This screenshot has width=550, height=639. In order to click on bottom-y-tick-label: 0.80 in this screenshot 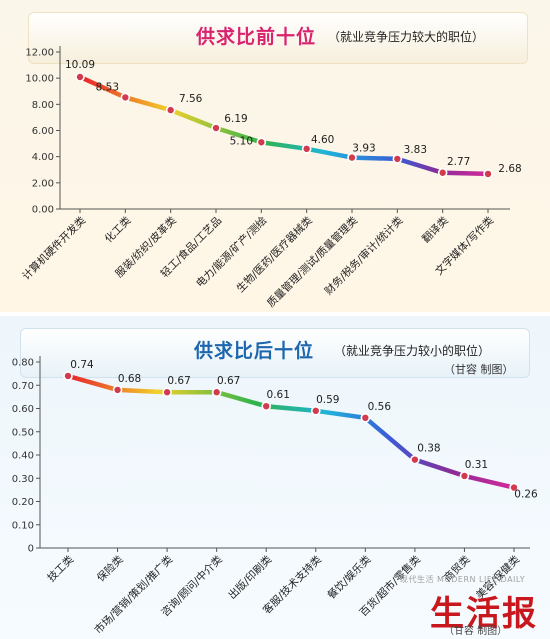, I will do `click(23, 363)`.